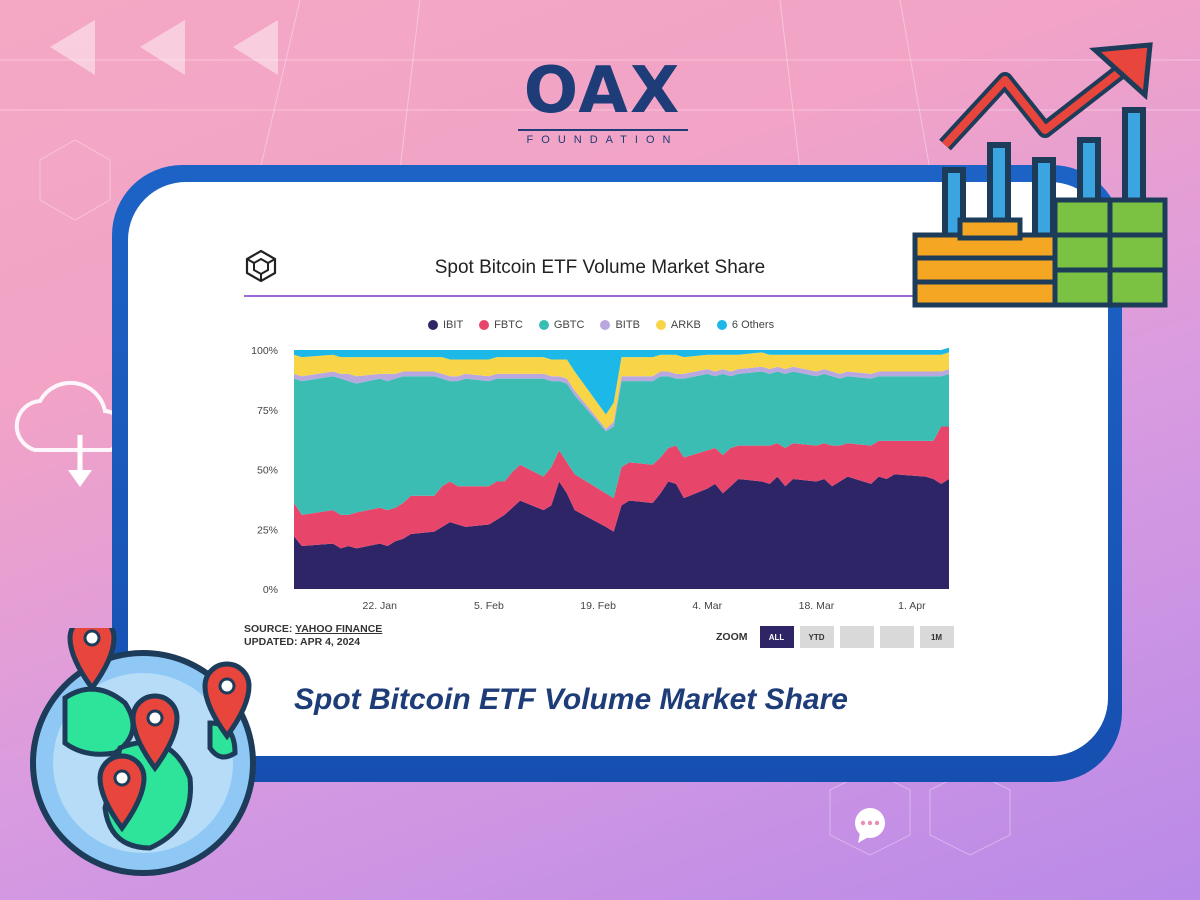 This screenshot has width=1200, height=900. Describe the element at coordinates (817, 606) in the screenshot. I see `x-tick-label: 18. Mar` at that location.